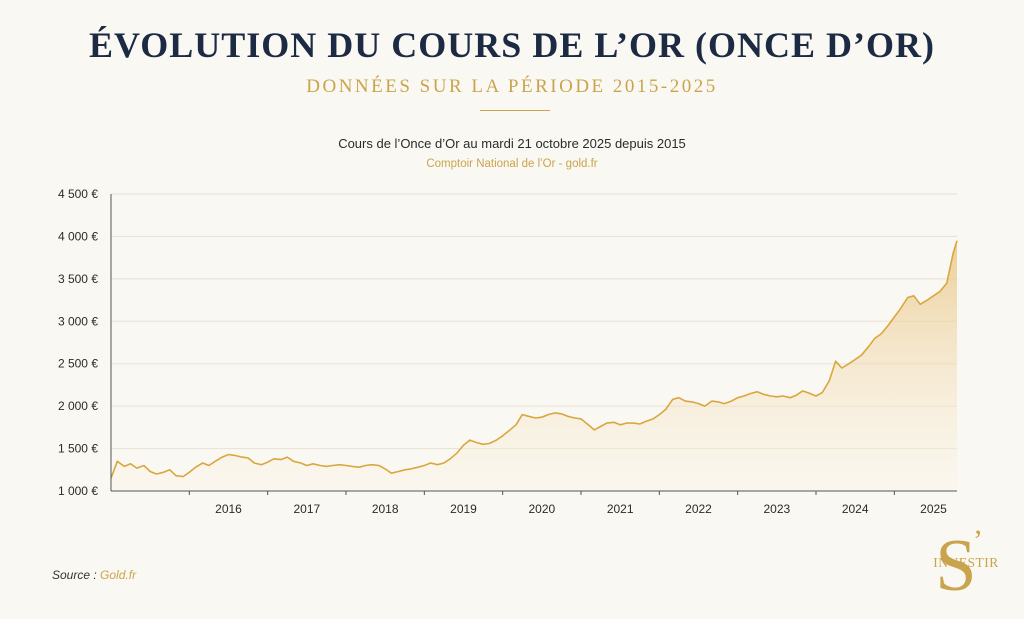 The height and width of the screenshot is (619, 1024). Describe the element at coordinates (776, 509) in the screenshot. I see `x-tick-label-2023: 2023` at that location.